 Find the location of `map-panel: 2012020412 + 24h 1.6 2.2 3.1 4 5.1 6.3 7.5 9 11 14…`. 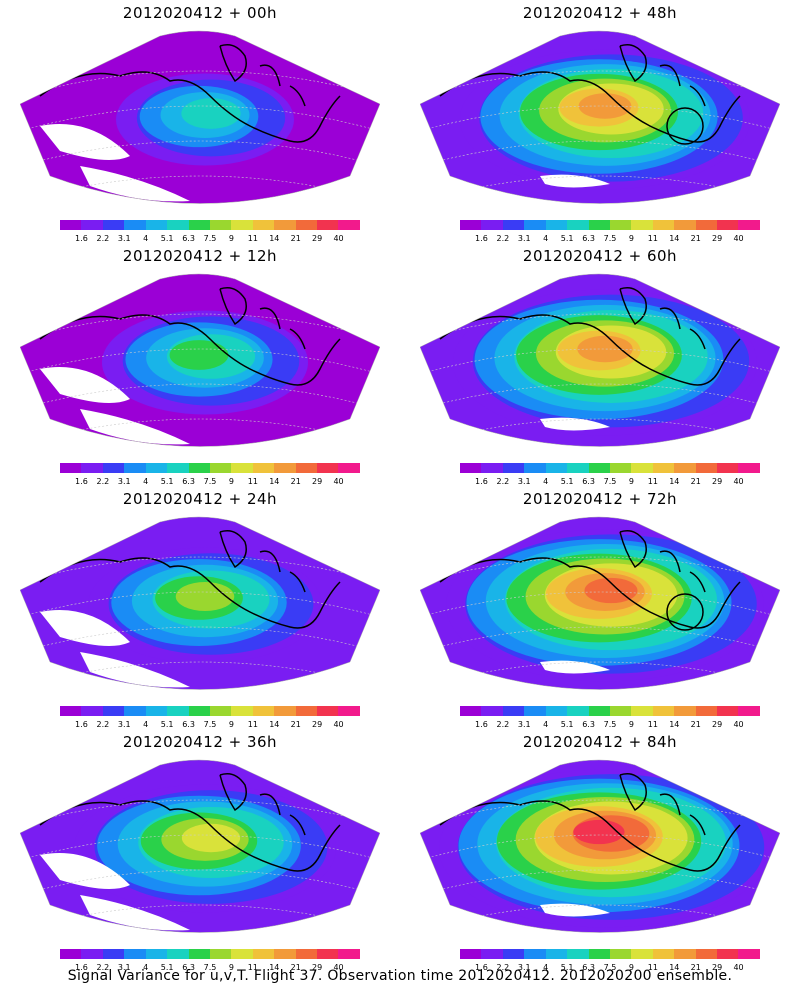

map-panel: 2012020412 + 24h 1.6 2.2 3.1 4 5.1 6.3 7.5 9 11 14… is located at coordinates (200, 608).